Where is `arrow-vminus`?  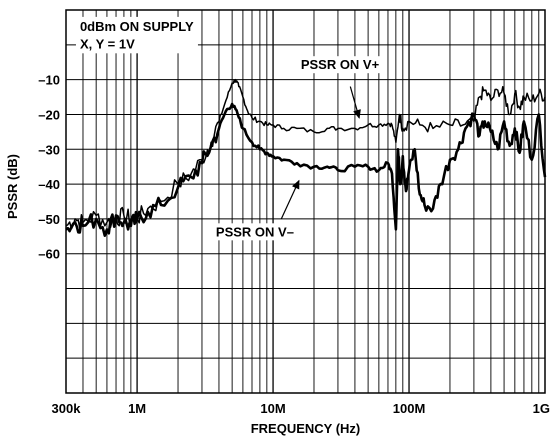 arrow-vminus is located at coordinates (290, 199).